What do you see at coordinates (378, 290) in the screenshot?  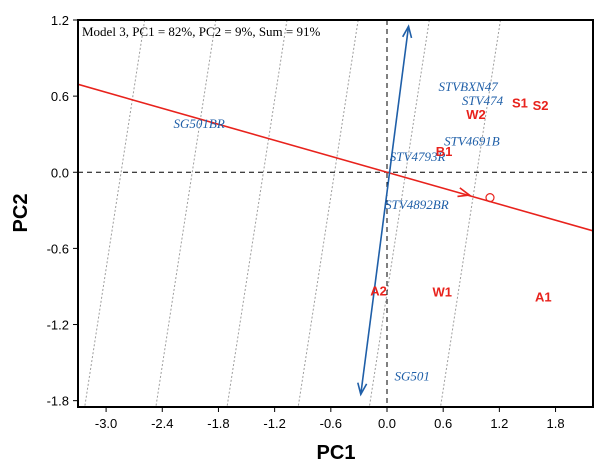 I see `entry-label: A2` at bounding box center [378, 290].